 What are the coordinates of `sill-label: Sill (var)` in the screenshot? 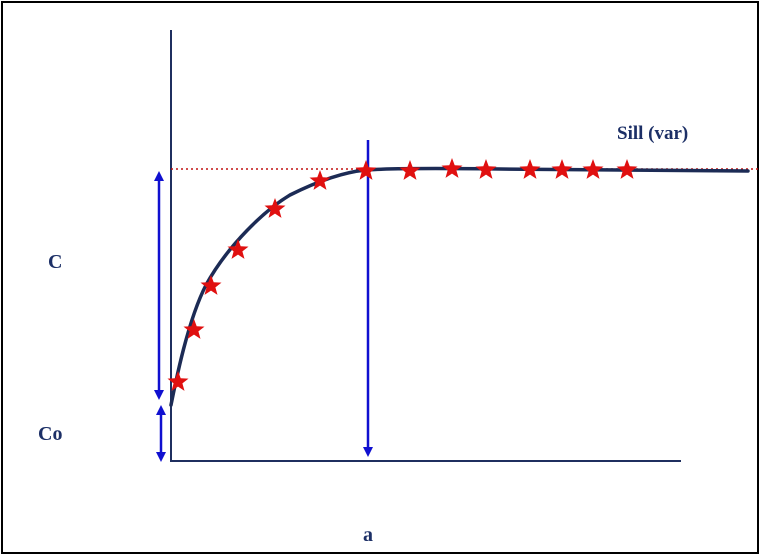 It's located at (652, 133).